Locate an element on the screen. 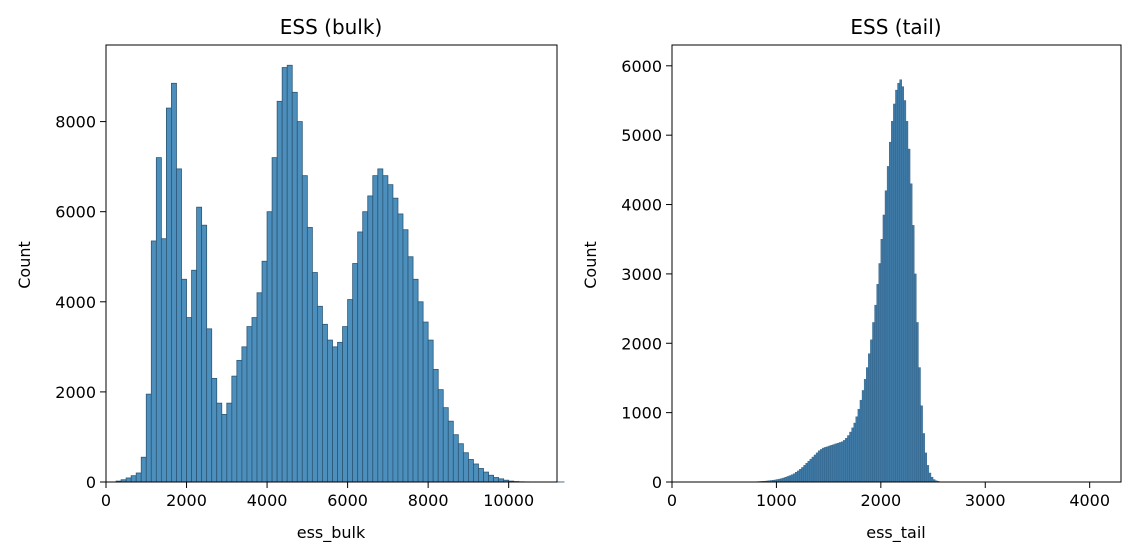 The width and height of the screenshot is (1136, 557). y-tick-label: 6000 is located at coordinates (75, 212).